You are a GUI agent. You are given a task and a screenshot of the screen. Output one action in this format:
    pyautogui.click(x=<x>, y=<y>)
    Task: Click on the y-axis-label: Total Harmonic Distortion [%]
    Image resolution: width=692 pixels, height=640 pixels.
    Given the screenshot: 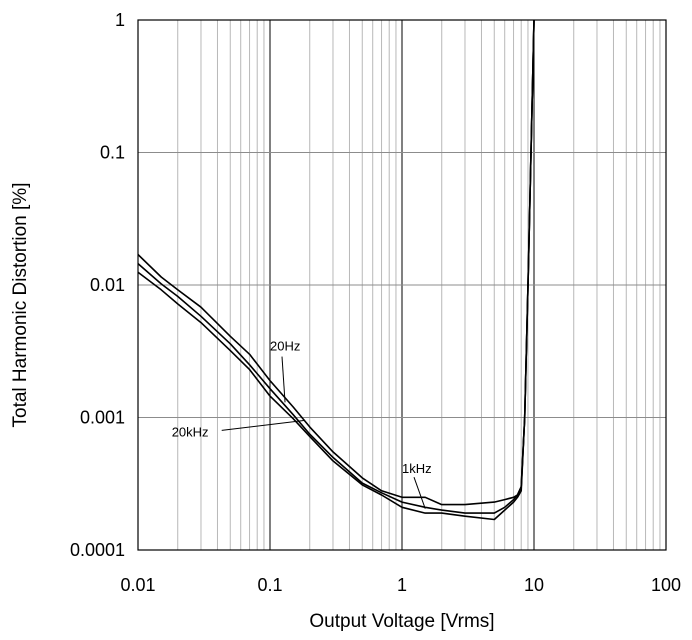 What is the action you would take?
    pyautogui.click(x=20, y=305)
    